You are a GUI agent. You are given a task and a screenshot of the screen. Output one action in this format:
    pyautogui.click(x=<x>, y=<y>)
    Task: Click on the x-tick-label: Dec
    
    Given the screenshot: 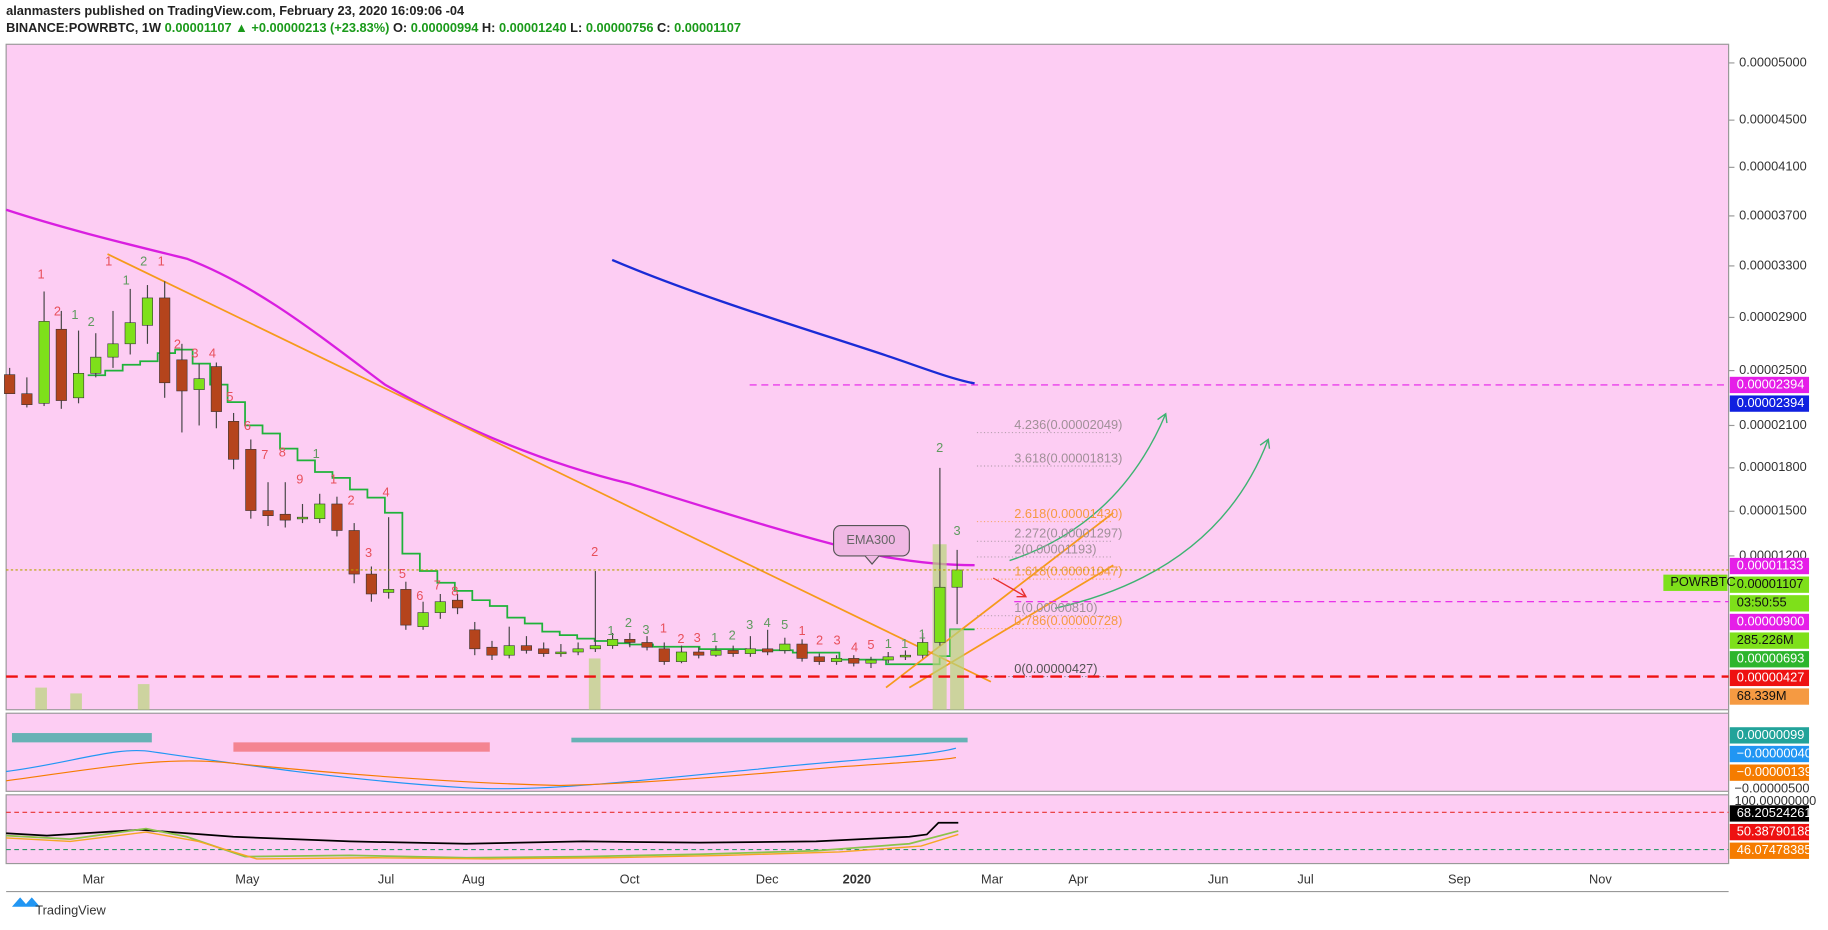 What is the action you would take?
    pyautogui.click(x=767, y=878)
    